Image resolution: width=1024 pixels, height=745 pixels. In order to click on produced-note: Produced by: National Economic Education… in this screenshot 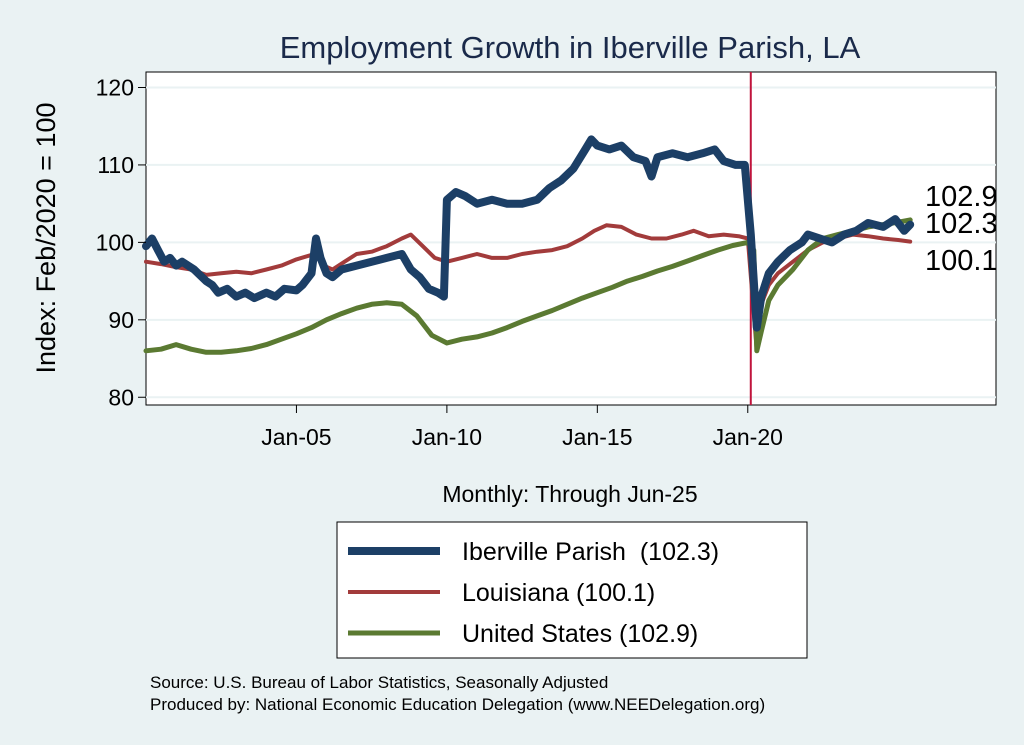, I will do `click(457, 704)`.